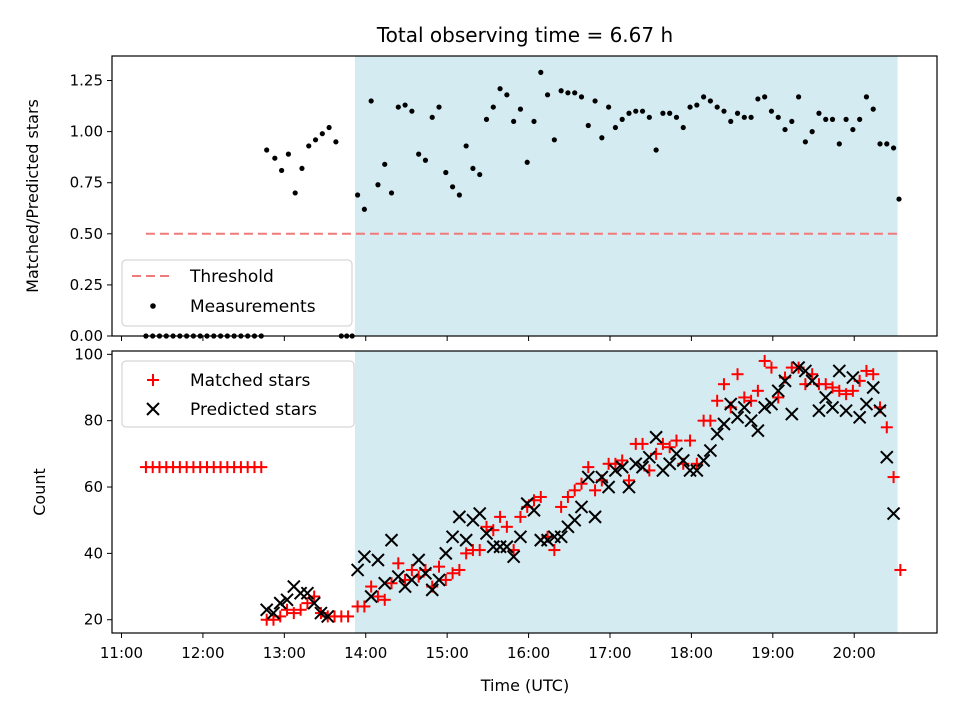 Image resolution: width=960 pixels, height=720 pixels. I want to click on ratio-y-axis-label: Matched/Predicted stars, so click(32, 196).